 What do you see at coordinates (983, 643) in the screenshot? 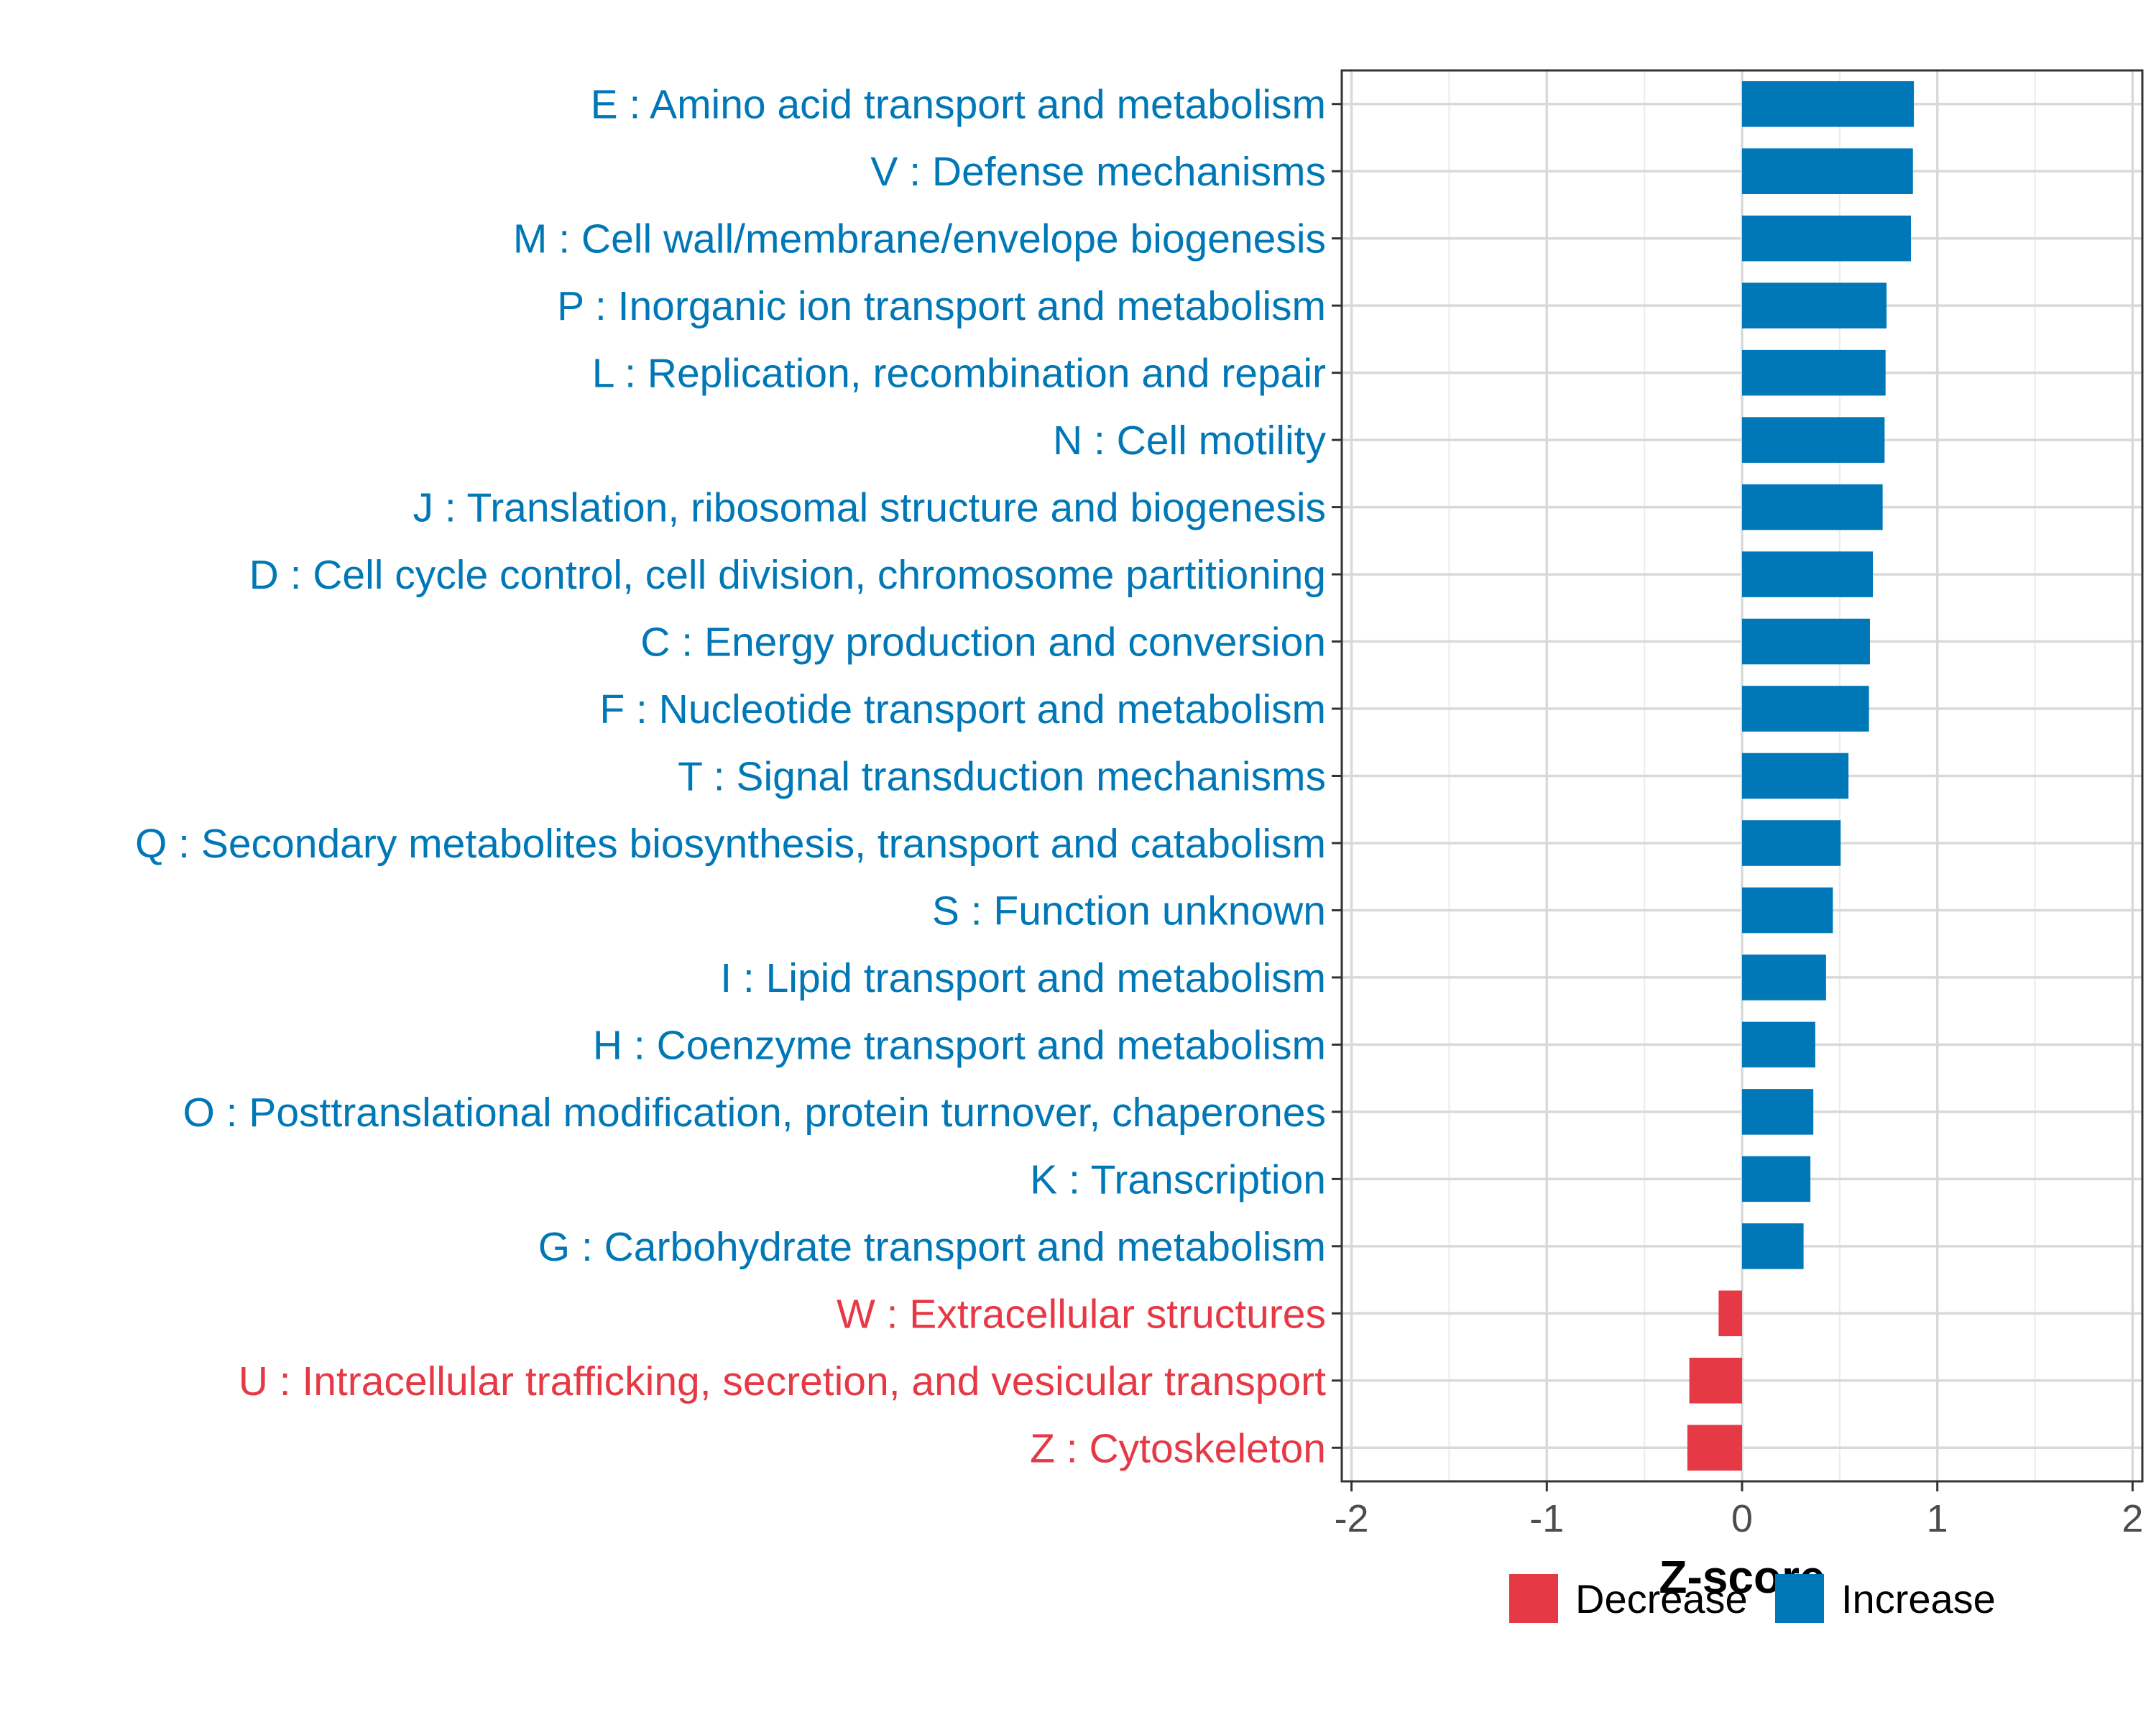
I see `category-label: C : Energy production and conversion` at bounding box center [983, 643].